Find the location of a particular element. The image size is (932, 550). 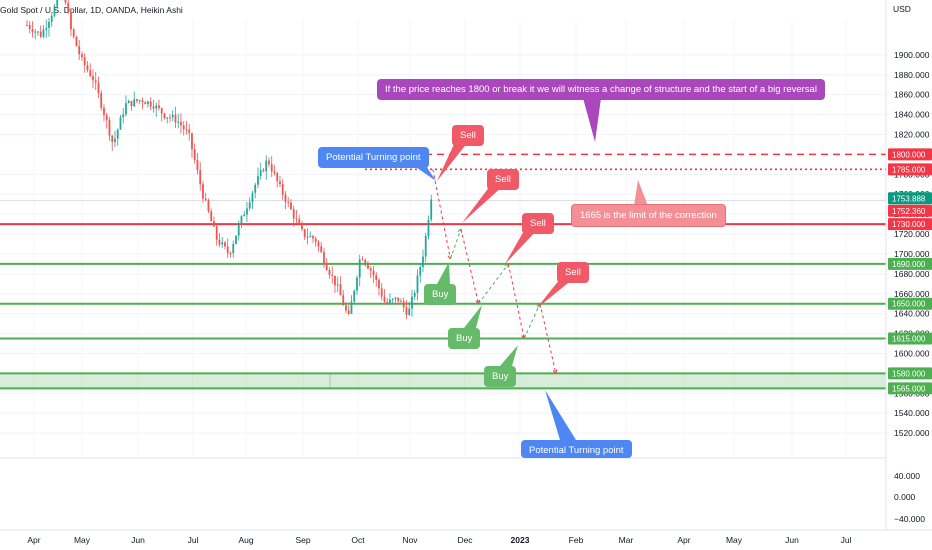

level-tag-1565: 1565.000 is located at coordinates (909, 388).